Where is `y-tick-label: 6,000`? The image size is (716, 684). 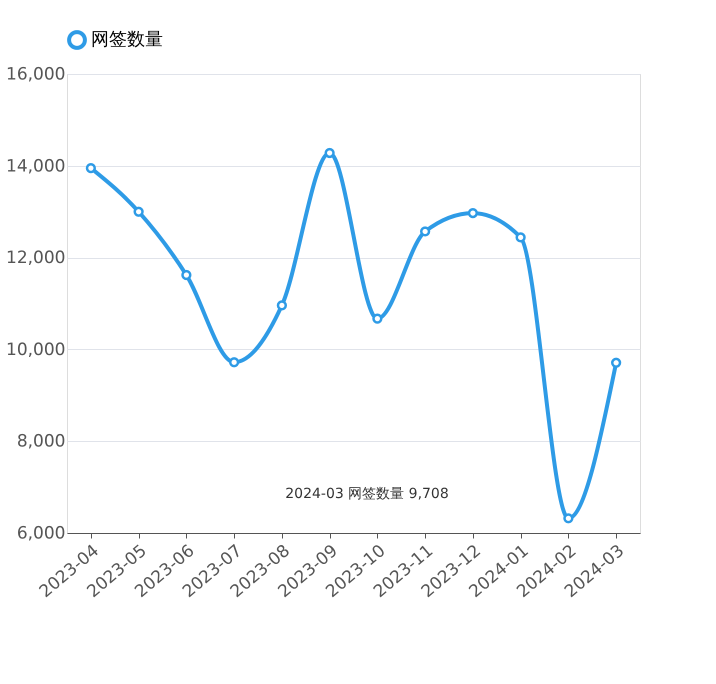 y-tick-label: 6,000 is located at coordinates (41, 534).